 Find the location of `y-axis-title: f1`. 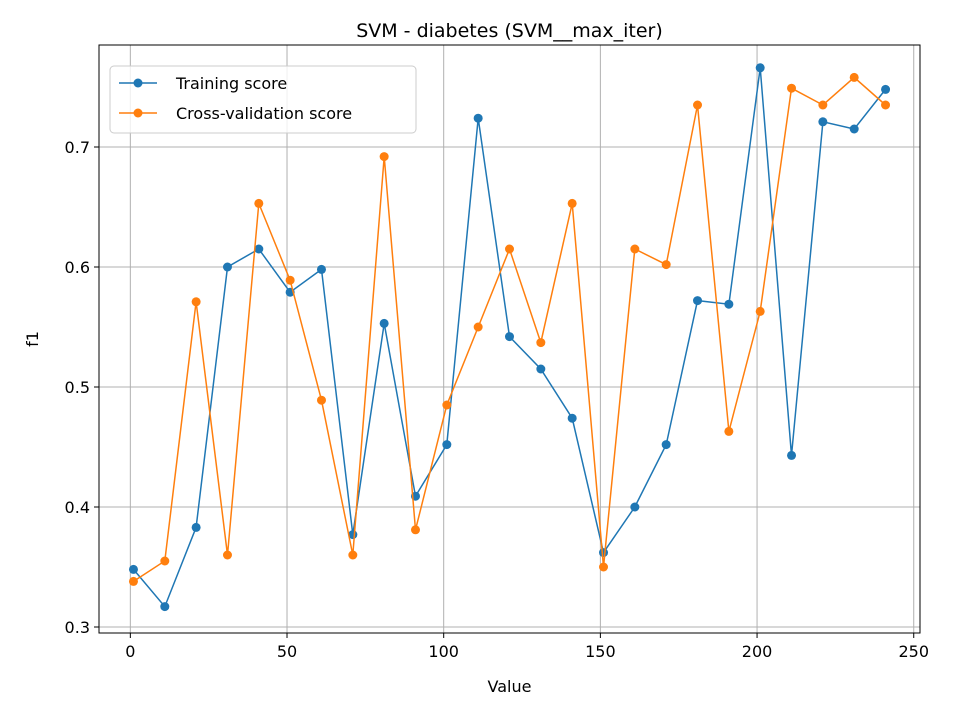

y-axis-title: f1 is located at coordinates (32, 339).